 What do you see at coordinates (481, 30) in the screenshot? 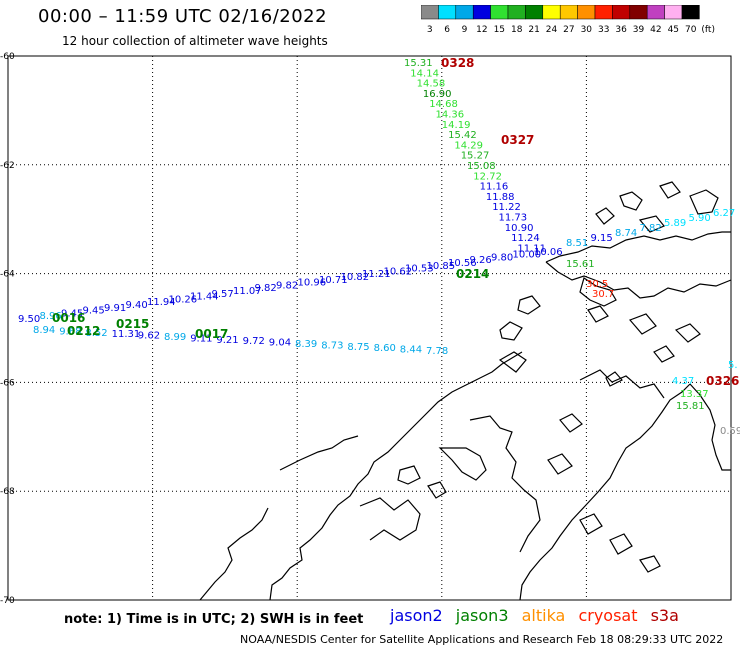
I see `scale-label: 12` at bounding box center [481, 30].